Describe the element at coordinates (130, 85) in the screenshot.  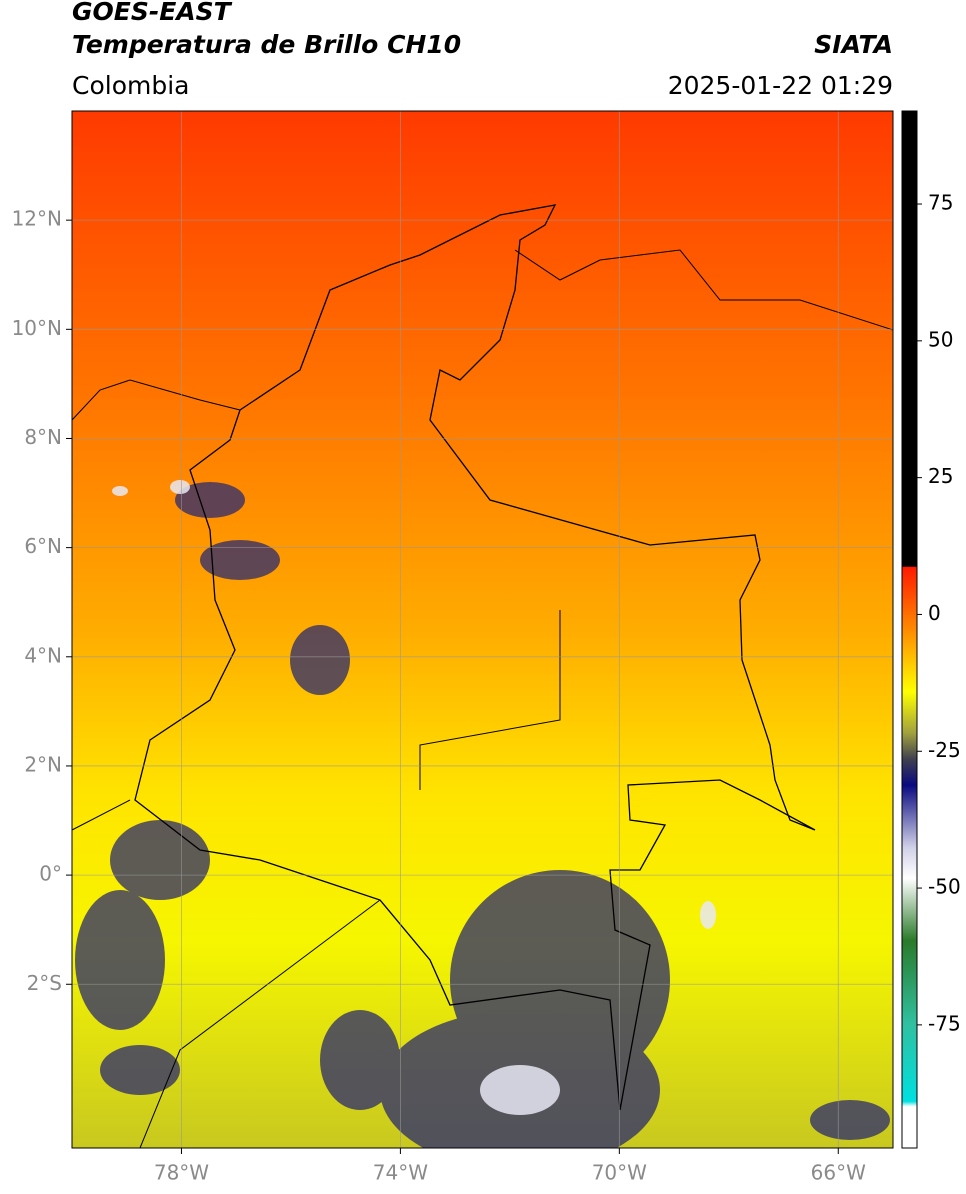
I see `region: Colombia` at that location.